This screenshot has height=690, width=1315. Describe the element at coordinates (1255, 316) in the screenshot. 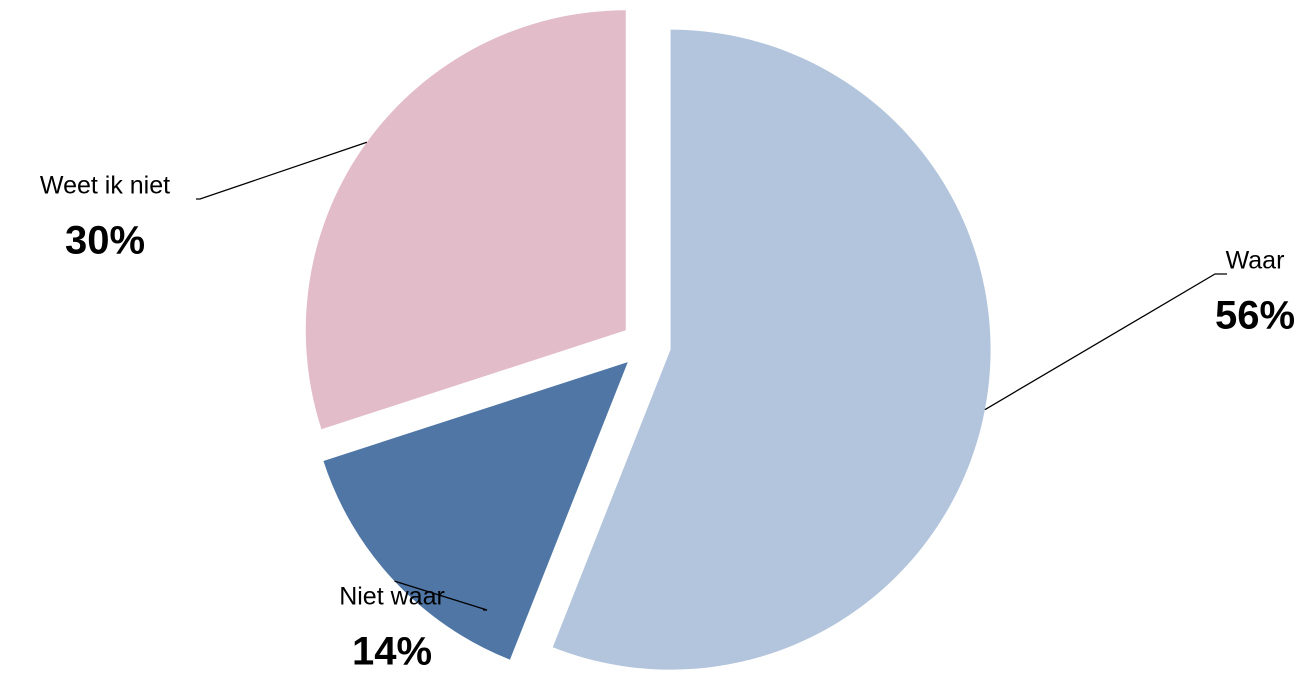

I see `value-label: 56%` at that location.